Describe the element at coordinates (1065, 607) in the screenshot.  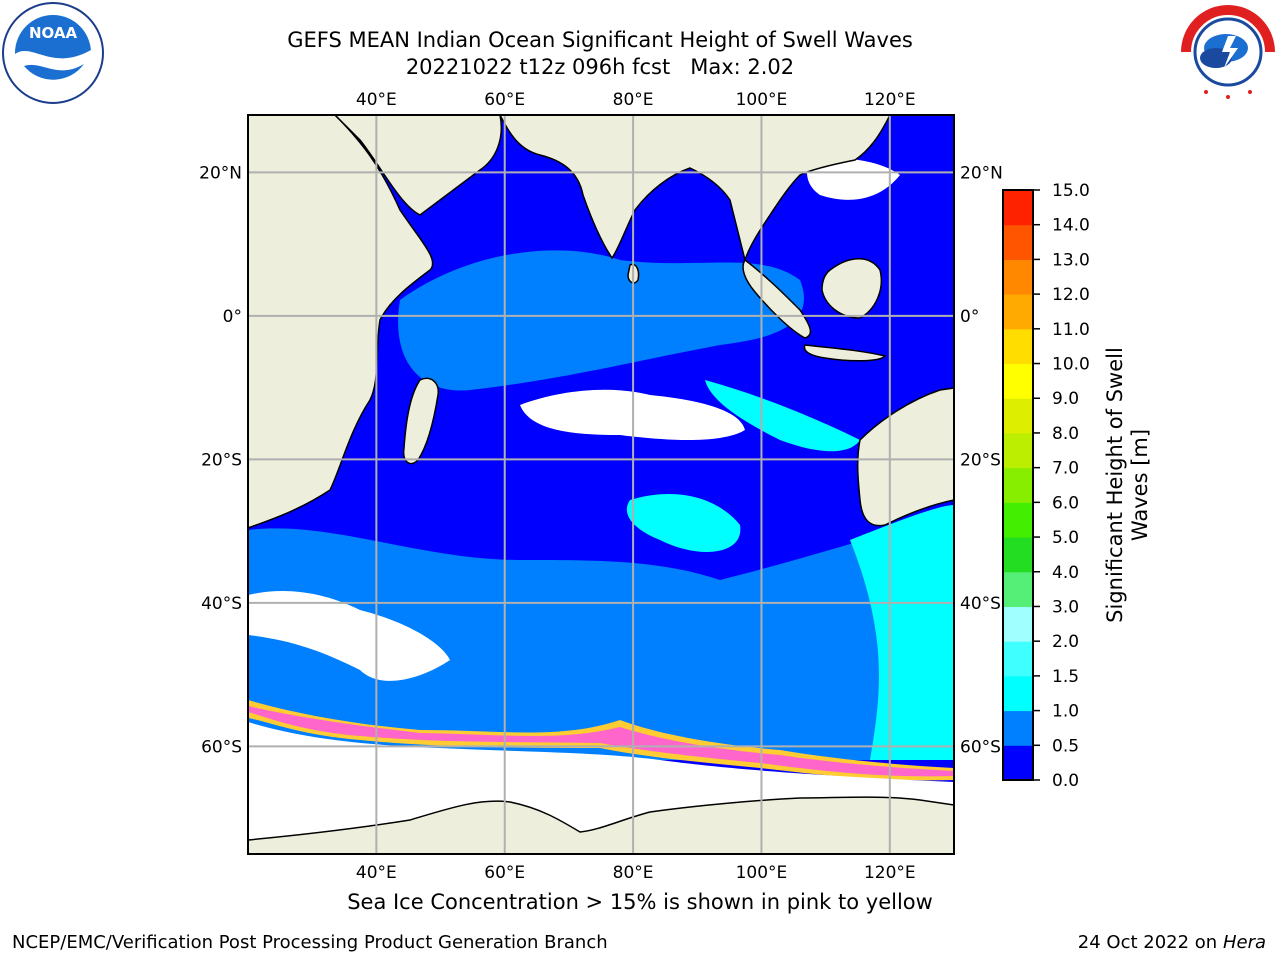
I see `colorbar-tick-label: 3.0` at that location.